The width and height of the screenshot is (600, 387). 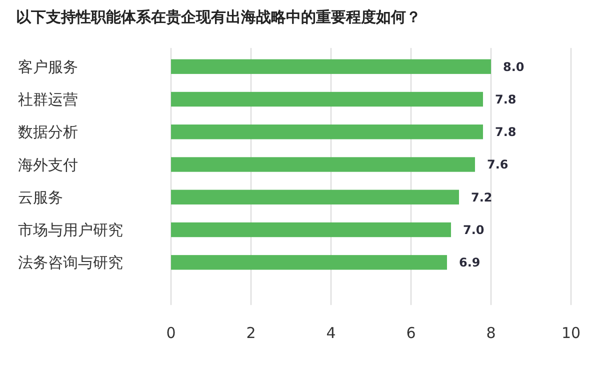 I want to click on y-tick-label: 云服务, so click(x=40, y=197).